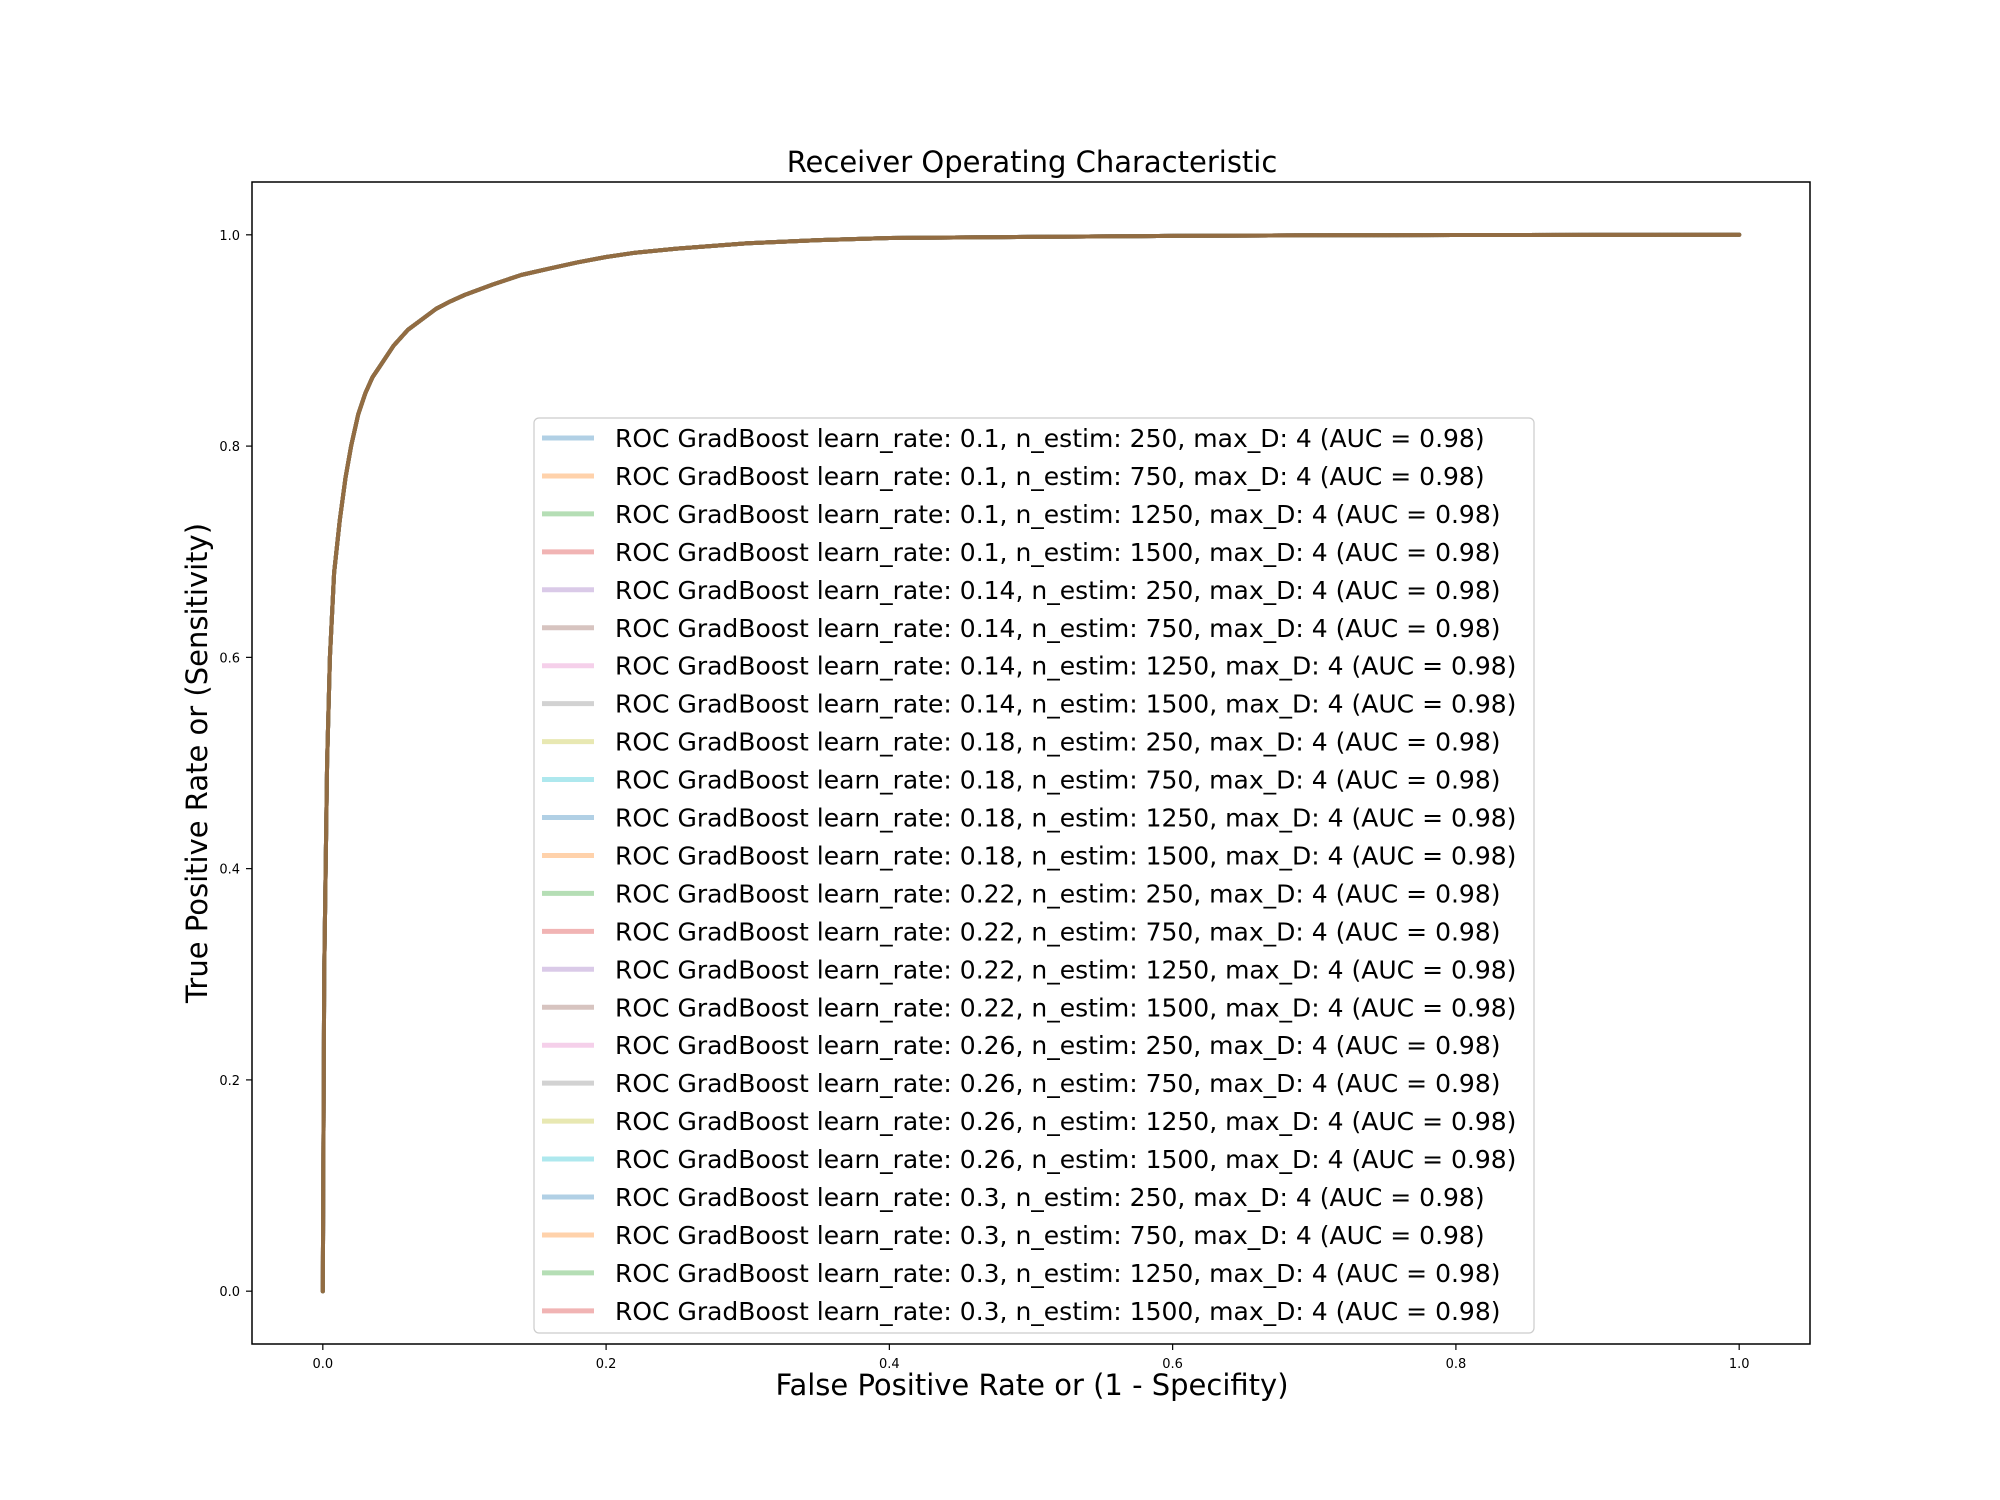  I want to click on y-tick-label: 0.2, so click(229, 1081).